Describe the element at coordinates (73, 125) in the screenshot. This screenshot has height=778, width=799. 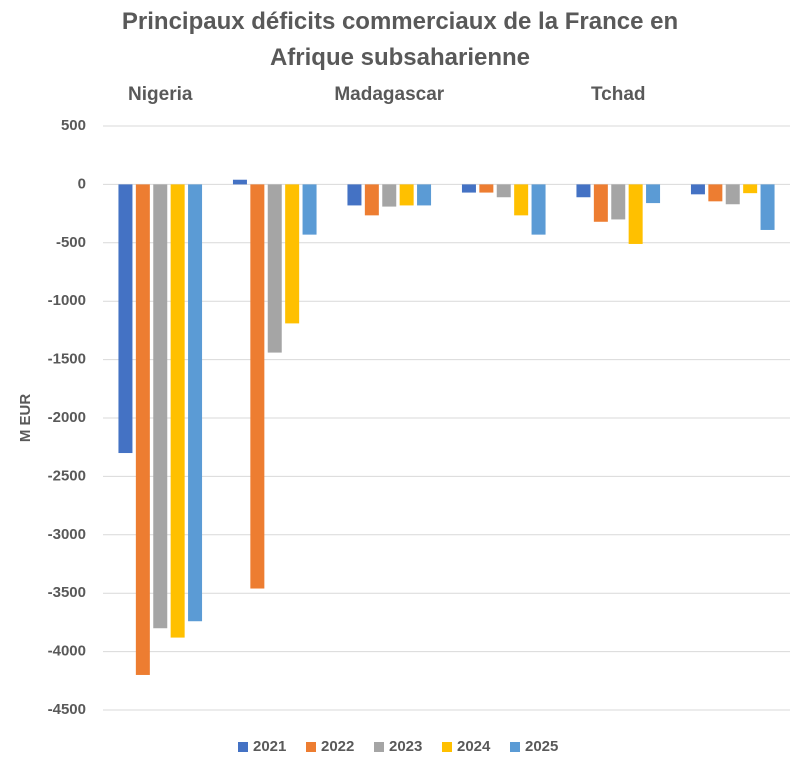
I see `y-tick-label: 500` at that location.